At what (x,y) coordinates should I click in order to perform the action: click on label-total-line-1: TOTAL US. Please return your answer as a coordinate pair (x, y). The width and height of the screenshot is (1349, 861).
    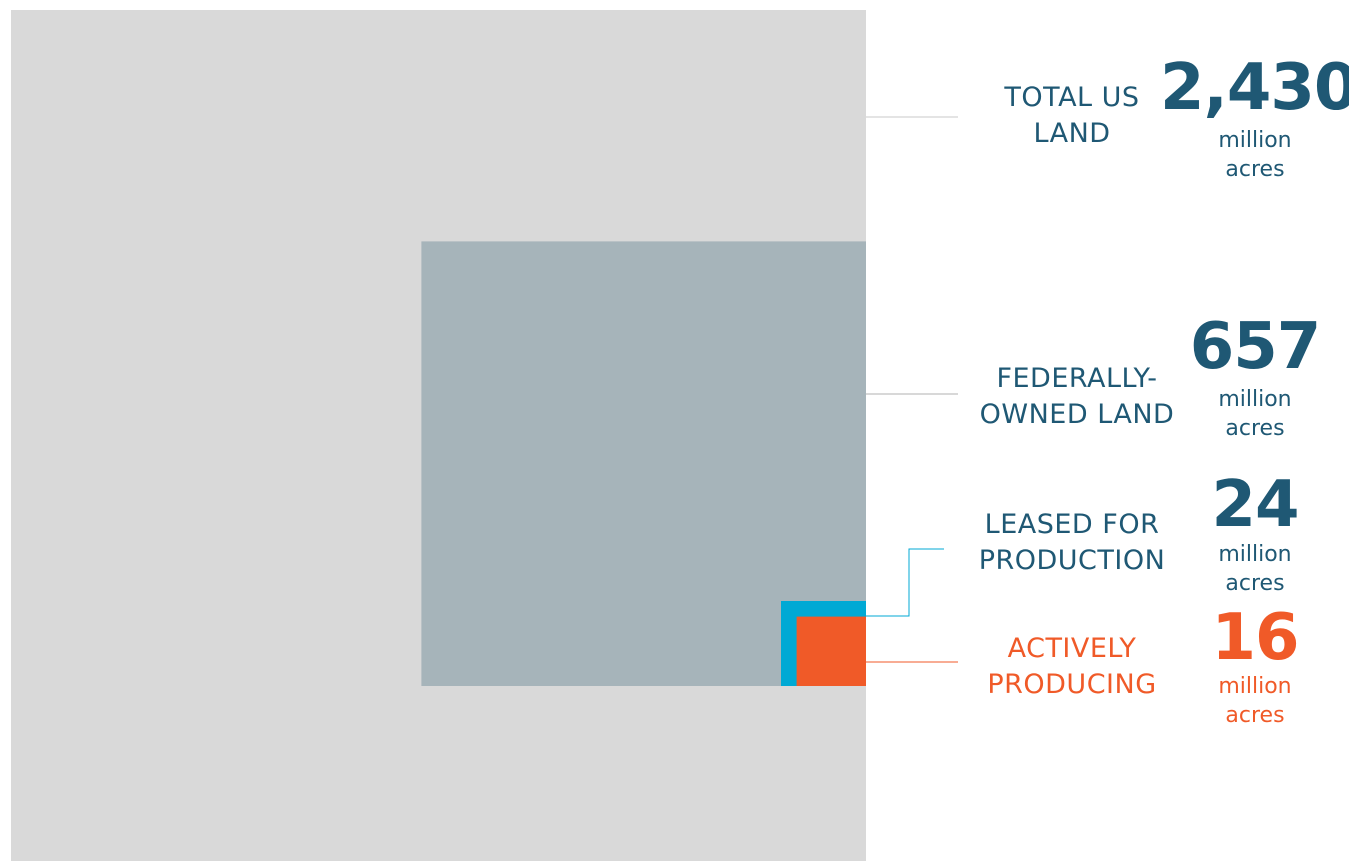
    Looking at the image, I should click on (1072, 97).